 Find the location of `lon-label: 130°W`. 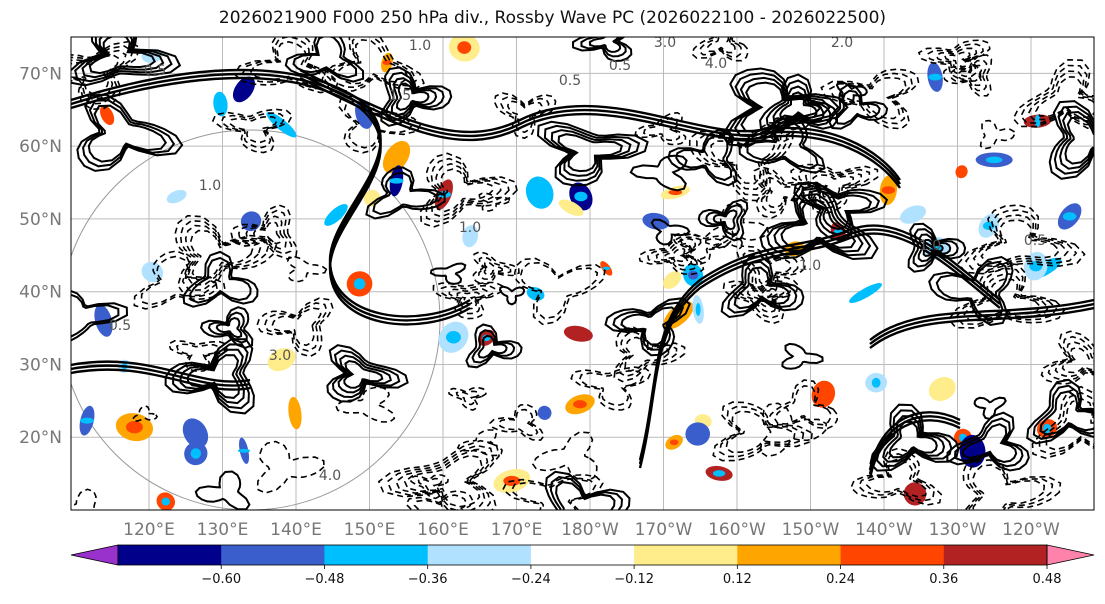

lon-label: 130°W is located at coordinates (958, 530).